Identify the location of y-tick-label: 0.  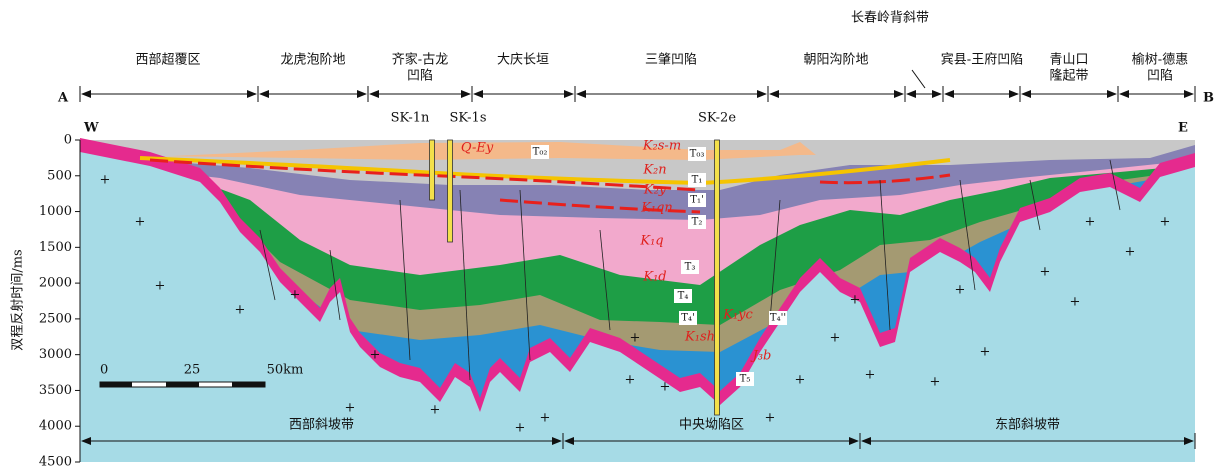
(68, 140).